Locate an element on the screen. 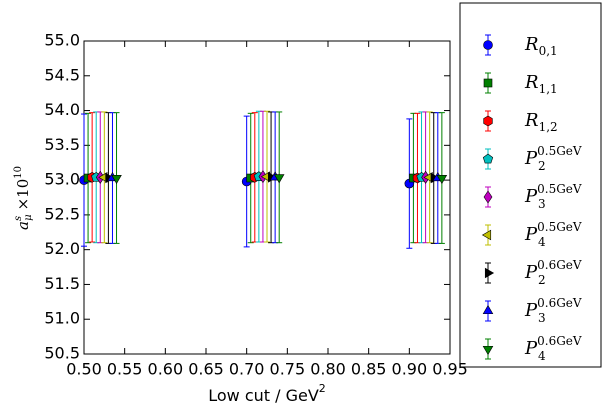 The width and height of the screenshot is (612, 412). x-tick-label: 0.60 is located at coordinates (166, 369).